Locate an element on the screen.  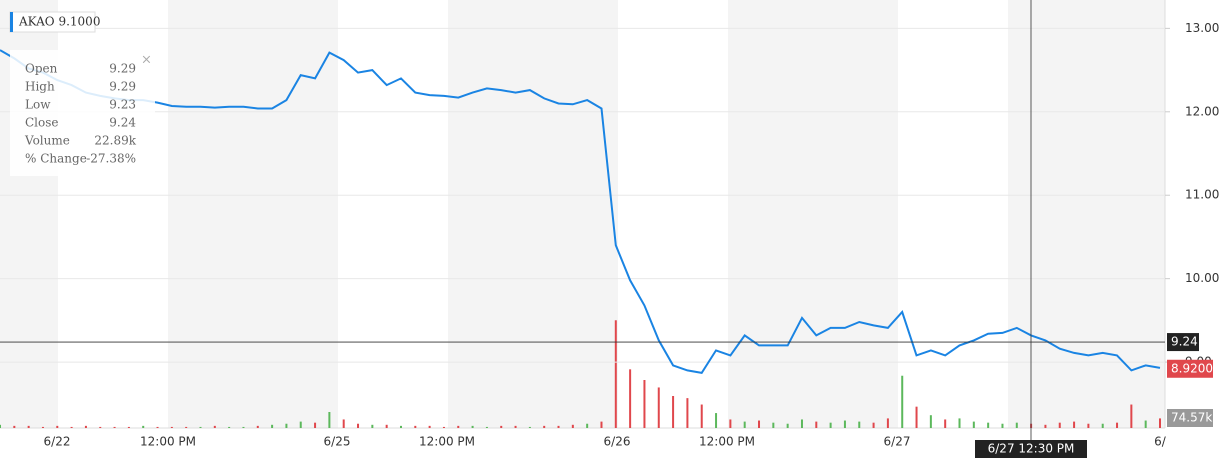
y-tick-label: 12.00 is located at coordinates (1202, 111).